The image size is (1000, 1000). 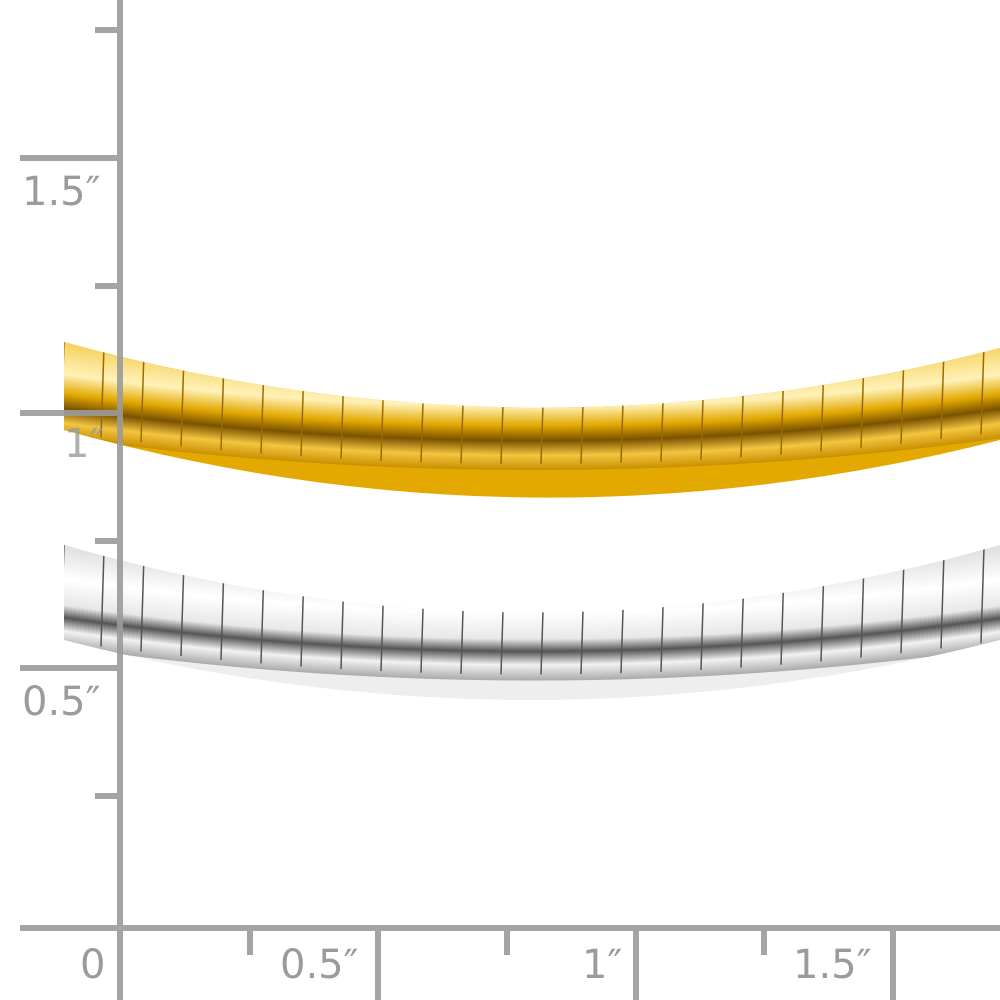 What do you see at coordinates (61, 192) in the screenshot?
I see `ruler-label-1.5-vertical: 1.5″` at bounding box center [61, 192].